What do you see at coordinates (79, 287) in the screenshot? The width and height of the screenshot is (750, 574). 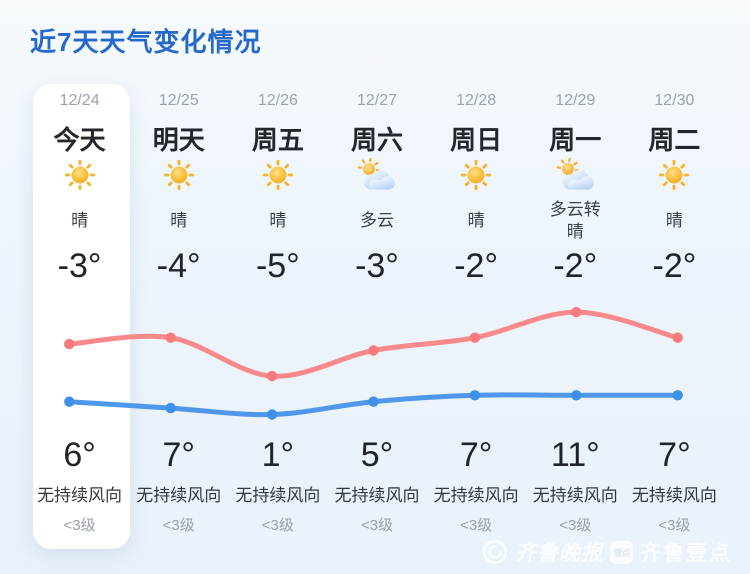 I see `day-column-12-24: 12/24 今天 晴 -3° 6° 无持续风向 <3级` at bounding box center [79, 287].